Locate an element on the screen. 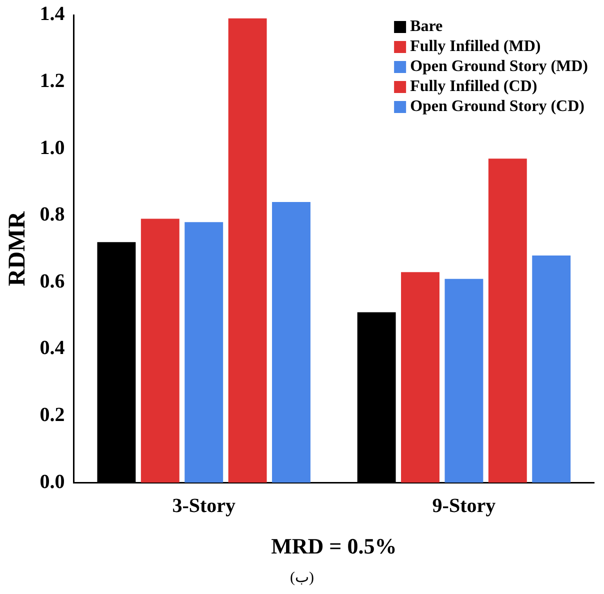 The width and height of the screenshot is (604, 594). y-tick-label: 0.2 is located at coordinates (52, 415).